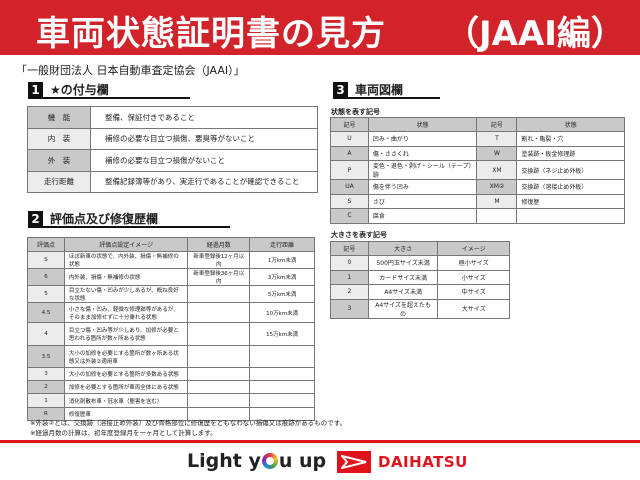 Image resolution: width=640 pixels, height=480 pixels. Describe the element at coordinates (46, 356) in the screenshot. I see `score: 3.5` at that location.